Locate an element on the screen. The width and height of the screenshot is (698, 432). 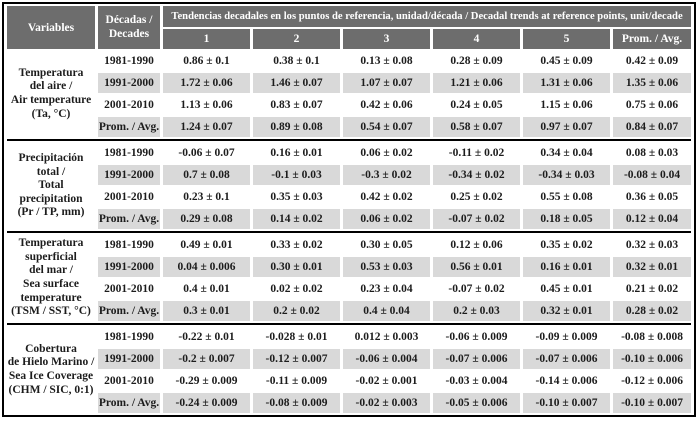
value-cell: 0.97 ± 0.07 is located at coordinates (566, 127).